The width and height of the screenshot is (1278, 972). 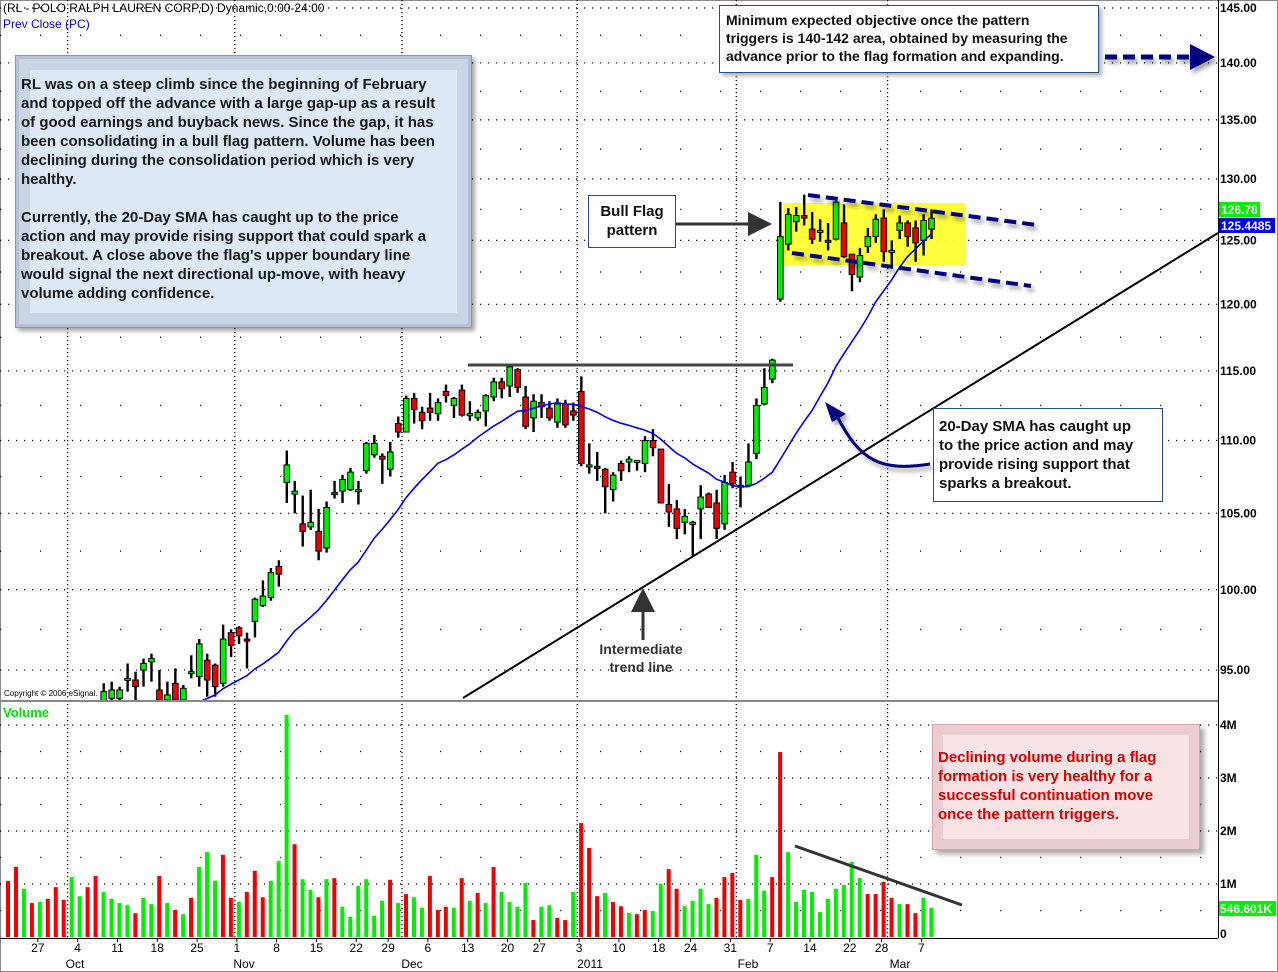 What do you see at coordinates (1034, 464) in the screenshot?
I see `note-line: provide rising support that` at bounding box center [1034, 464].